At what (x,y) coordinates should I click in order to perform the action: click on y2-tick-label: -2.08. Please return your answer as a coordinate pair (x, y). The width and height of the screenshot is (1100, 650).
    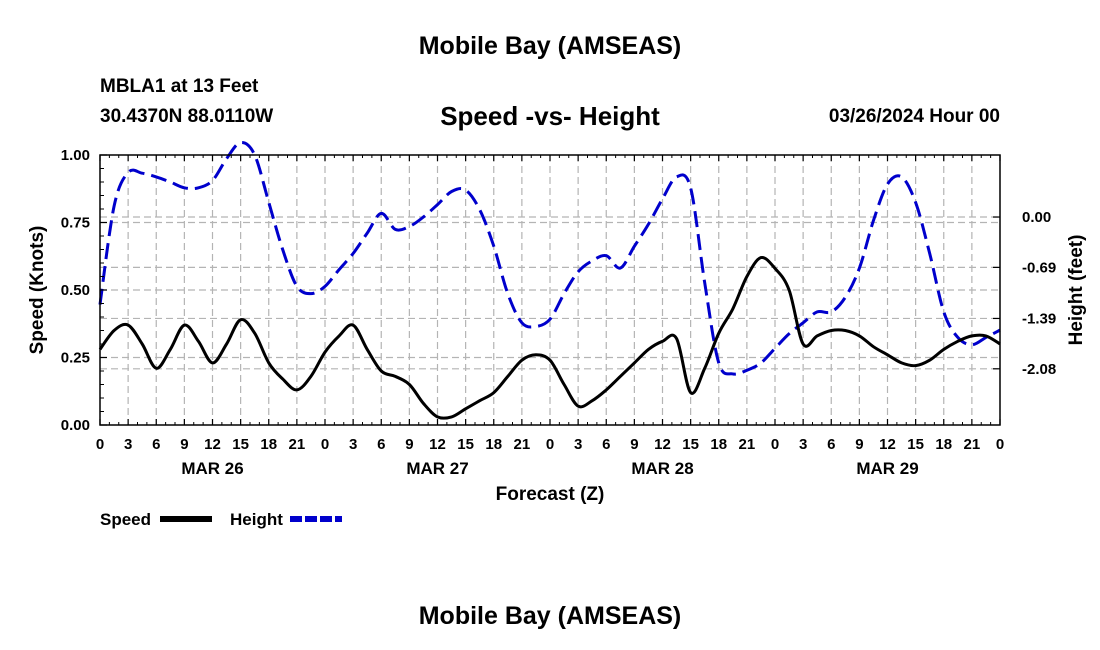
    Looking at the image, I should click on (1039, 369).